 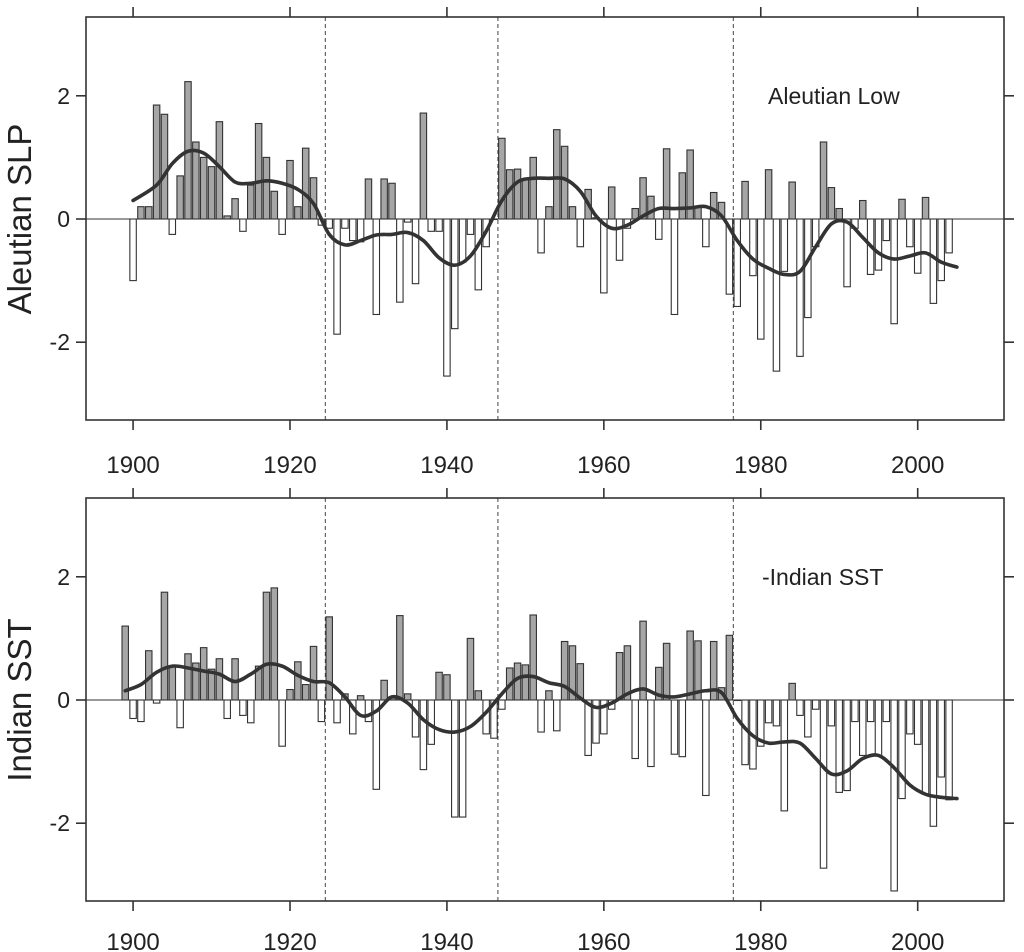 What do you see at coordinates (19, 699) in the screenshot?
I see `y-axis-label: Indian SST` at bounding box center [19, 699].